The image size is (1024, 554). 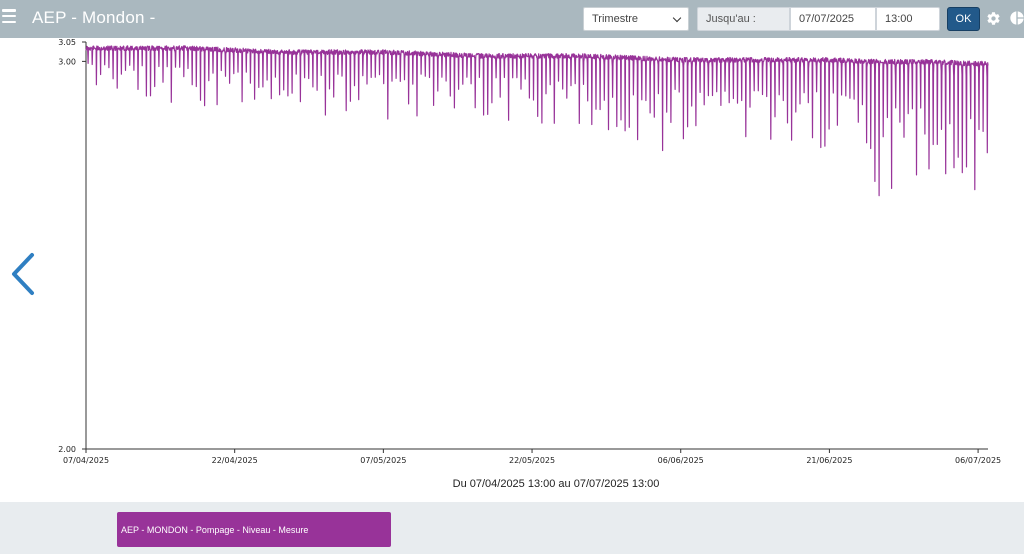 I want to click on gear-icon, so click(x=993, y=18).